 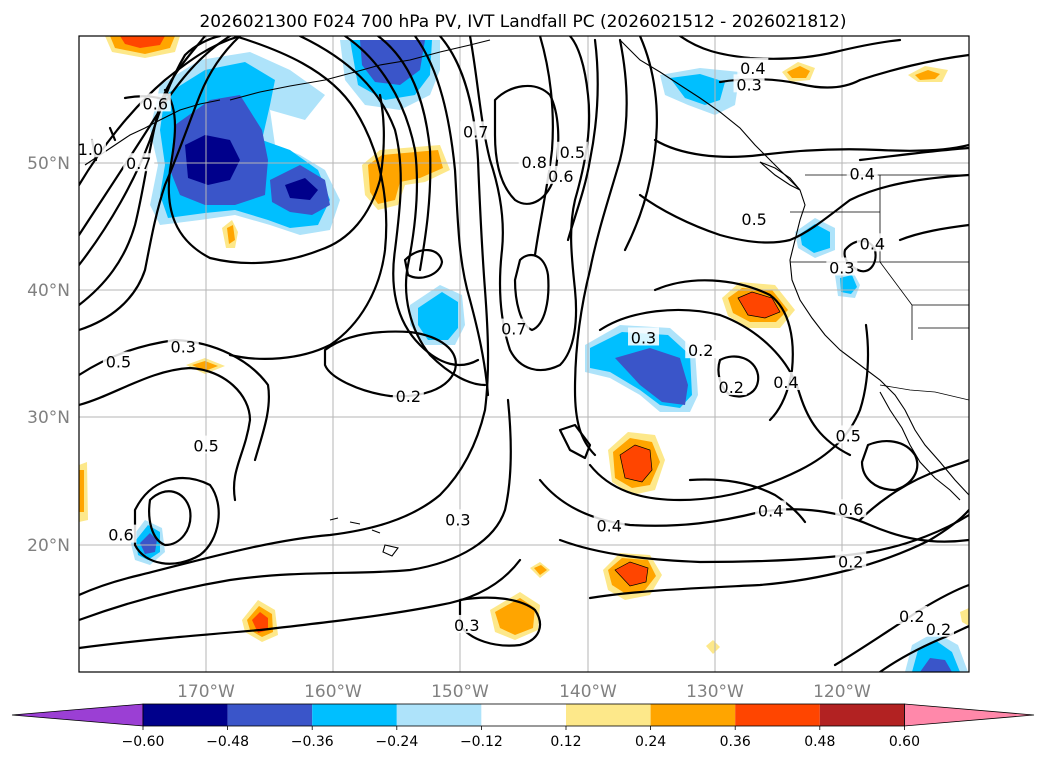 I want to click on lon-tick-label: 130°W, so click(x=715, y=692).